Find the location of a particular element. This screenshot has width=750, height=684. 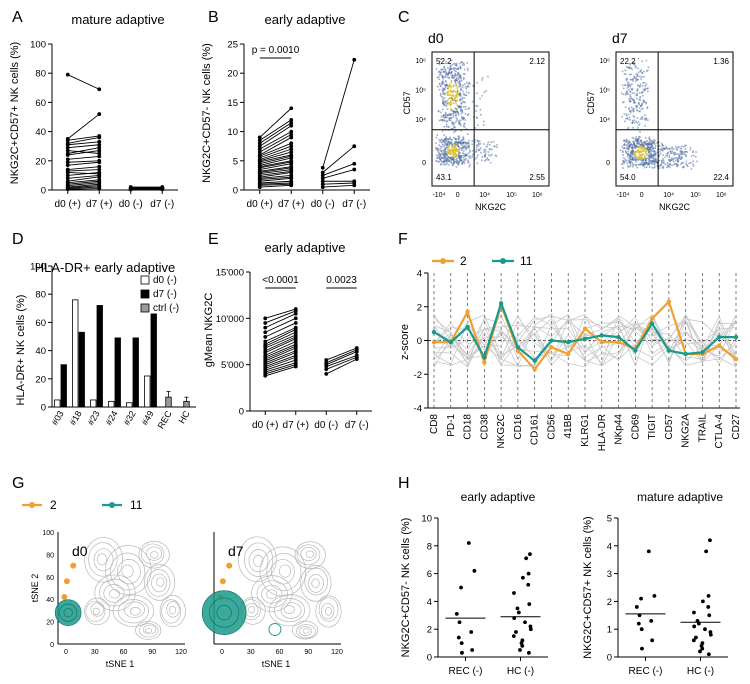

x-tick-label: #23 is located at coordinates (94, 418).